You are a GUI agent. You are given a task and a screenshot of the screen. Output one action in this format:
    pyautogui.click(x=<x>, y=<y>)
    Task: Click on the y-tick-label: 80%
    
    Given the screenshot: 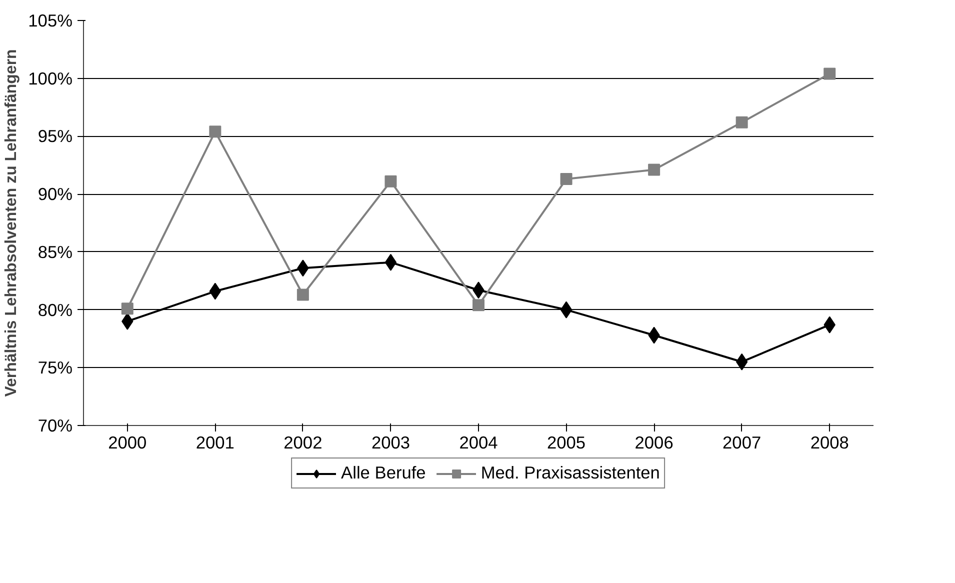 What is the action you would take?
    pyautogui.click(x=55, y=310)
    